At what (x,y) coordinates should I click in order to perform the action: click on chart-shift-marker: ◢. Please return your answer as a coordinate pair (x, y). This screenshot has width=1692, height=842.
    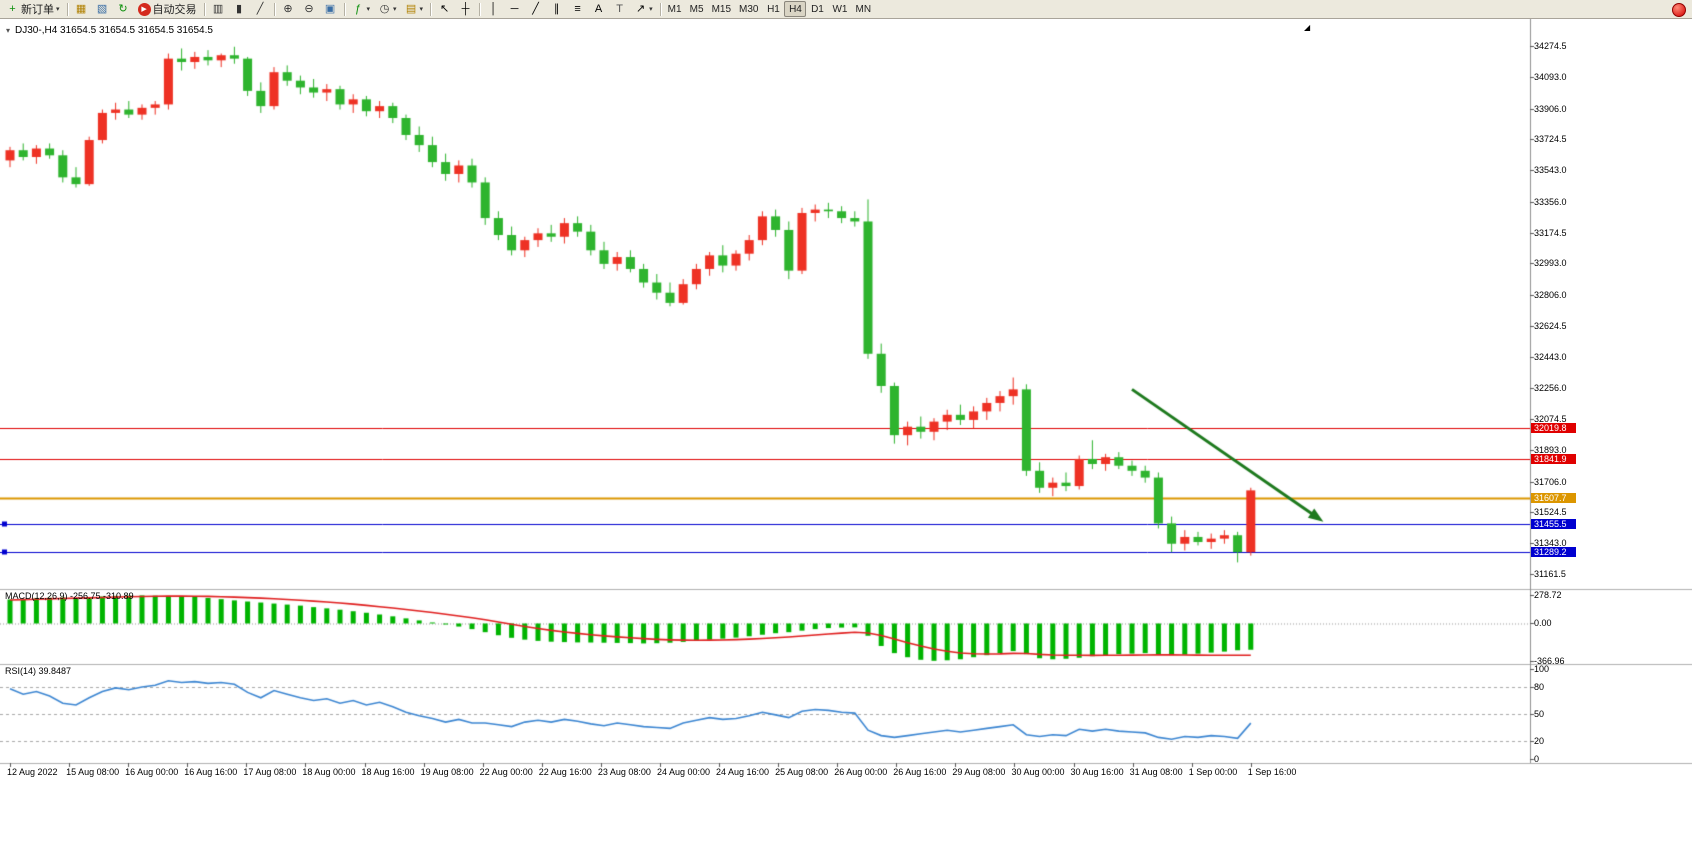
    Looking at the image, I should click on (1307, 27).